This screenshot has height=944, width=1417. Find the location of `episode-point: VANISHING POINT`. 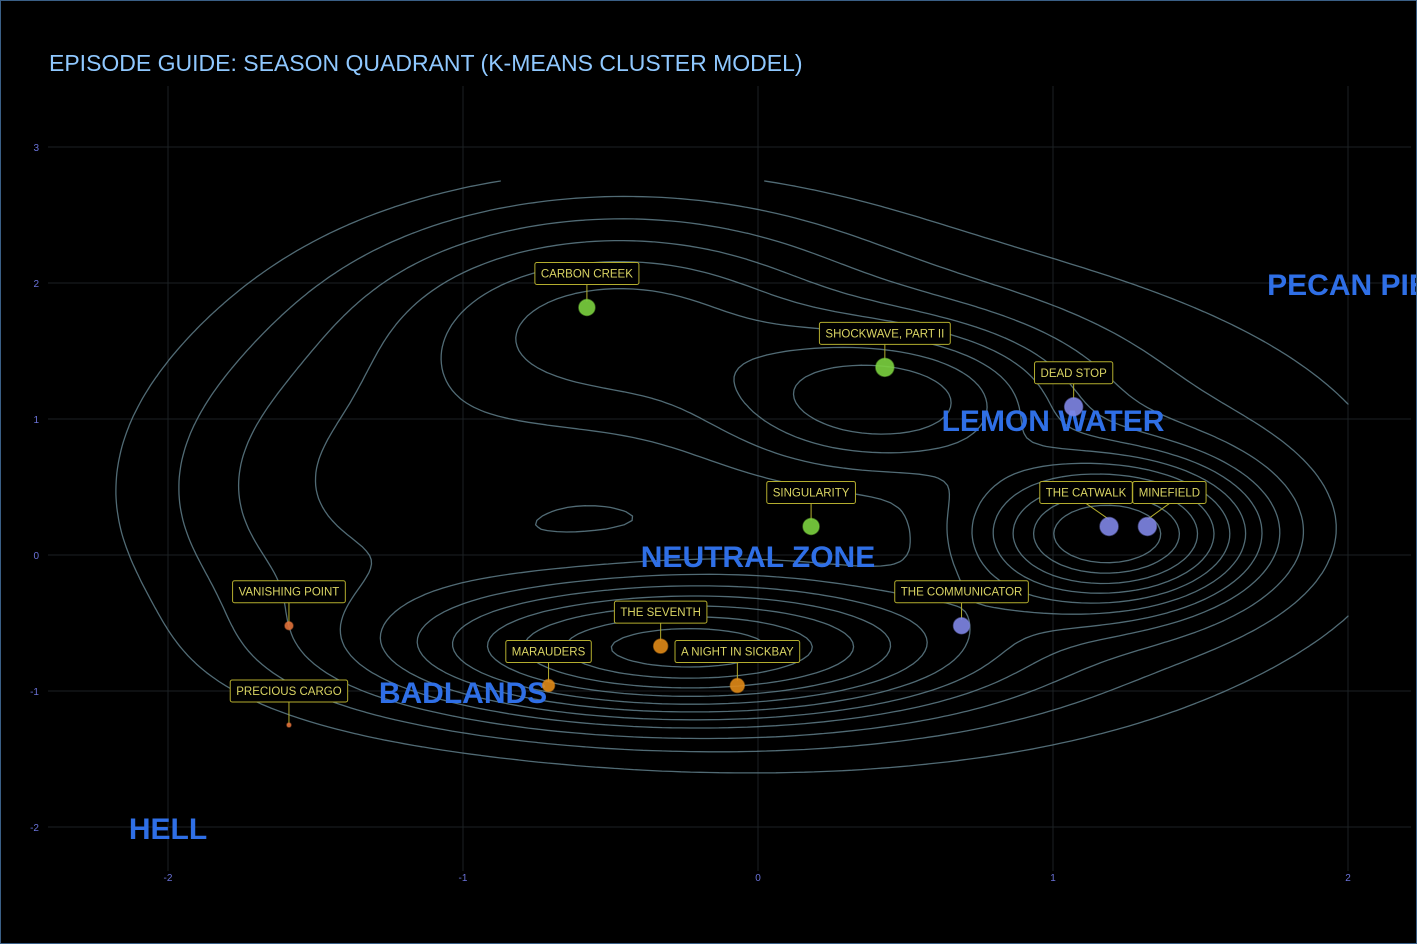

episode-point: VANISHING POINT is located at coordinates (289, 605).